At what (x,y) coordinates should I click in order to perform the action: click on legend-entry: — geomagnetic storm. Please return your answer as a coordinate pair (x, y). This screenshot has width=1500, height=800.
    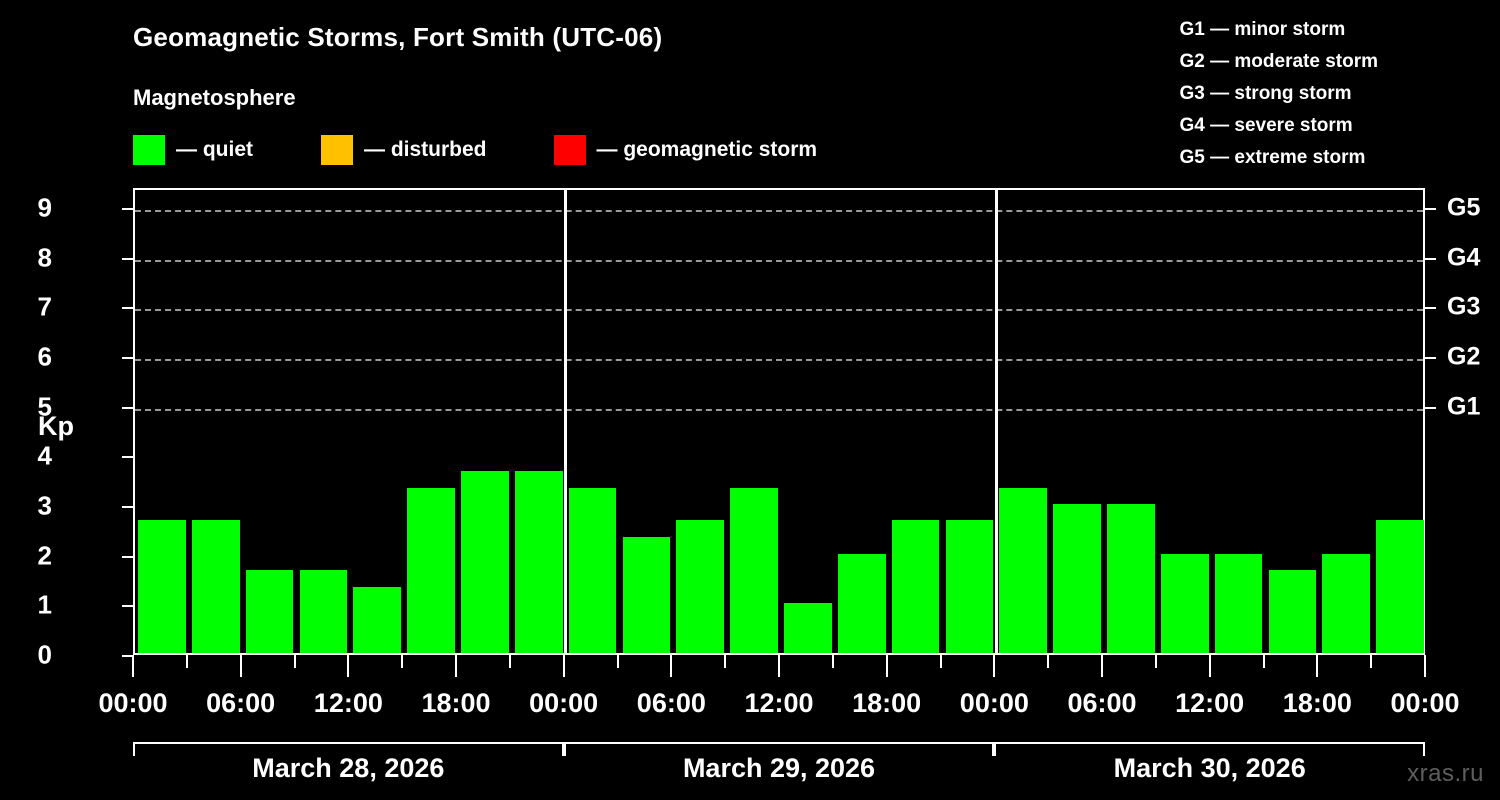
    Looking at the image, I should click on (685, 150).